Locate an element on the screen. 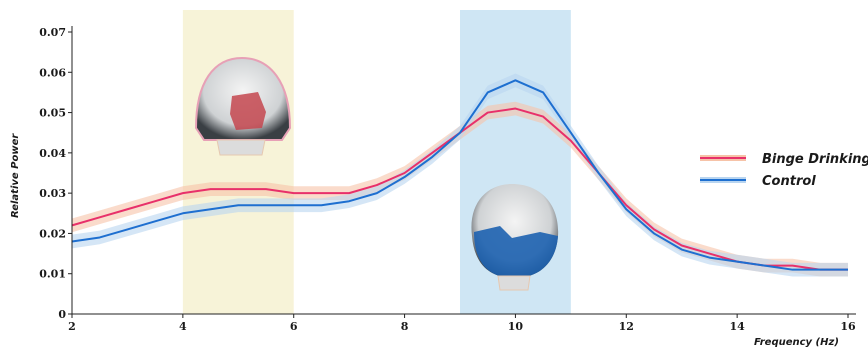 This screenshot has width=868, height=352. legend-label: Binge Drinking is located at coordinates (815, 159).